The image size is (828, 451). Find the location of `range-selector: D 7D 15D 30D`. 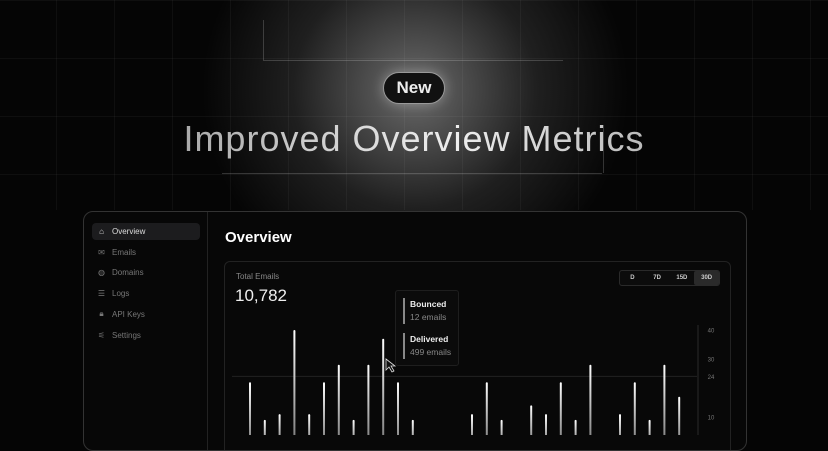

range-selector: D 7D 15D 30D is located at coordinates (669, 278).